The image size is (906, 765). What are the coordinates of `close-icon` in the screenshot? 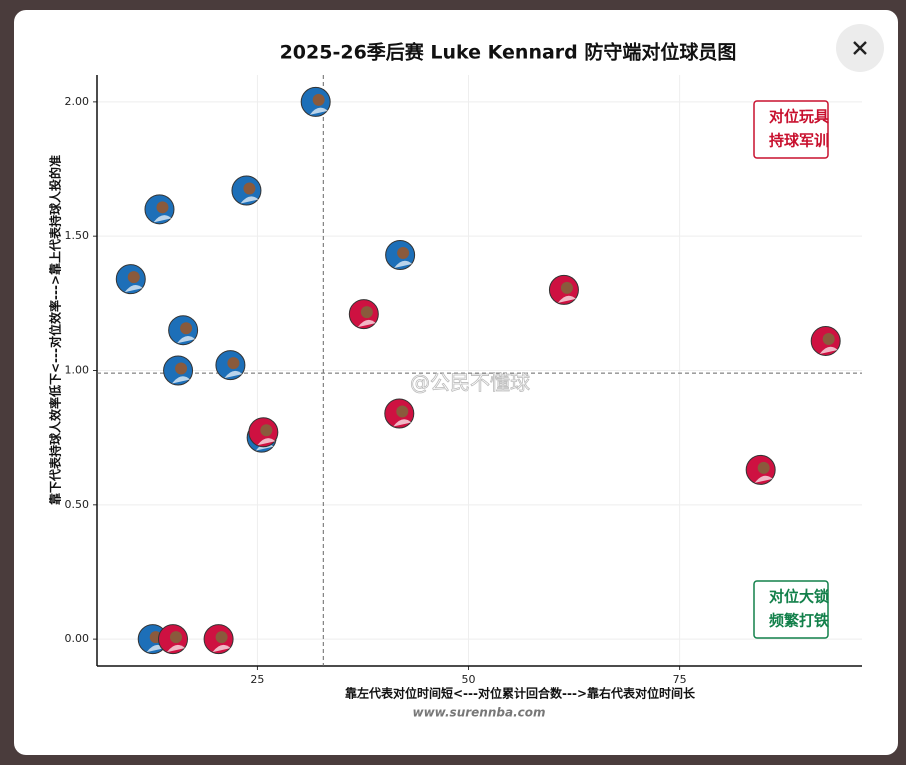 It's located at (860, 48).